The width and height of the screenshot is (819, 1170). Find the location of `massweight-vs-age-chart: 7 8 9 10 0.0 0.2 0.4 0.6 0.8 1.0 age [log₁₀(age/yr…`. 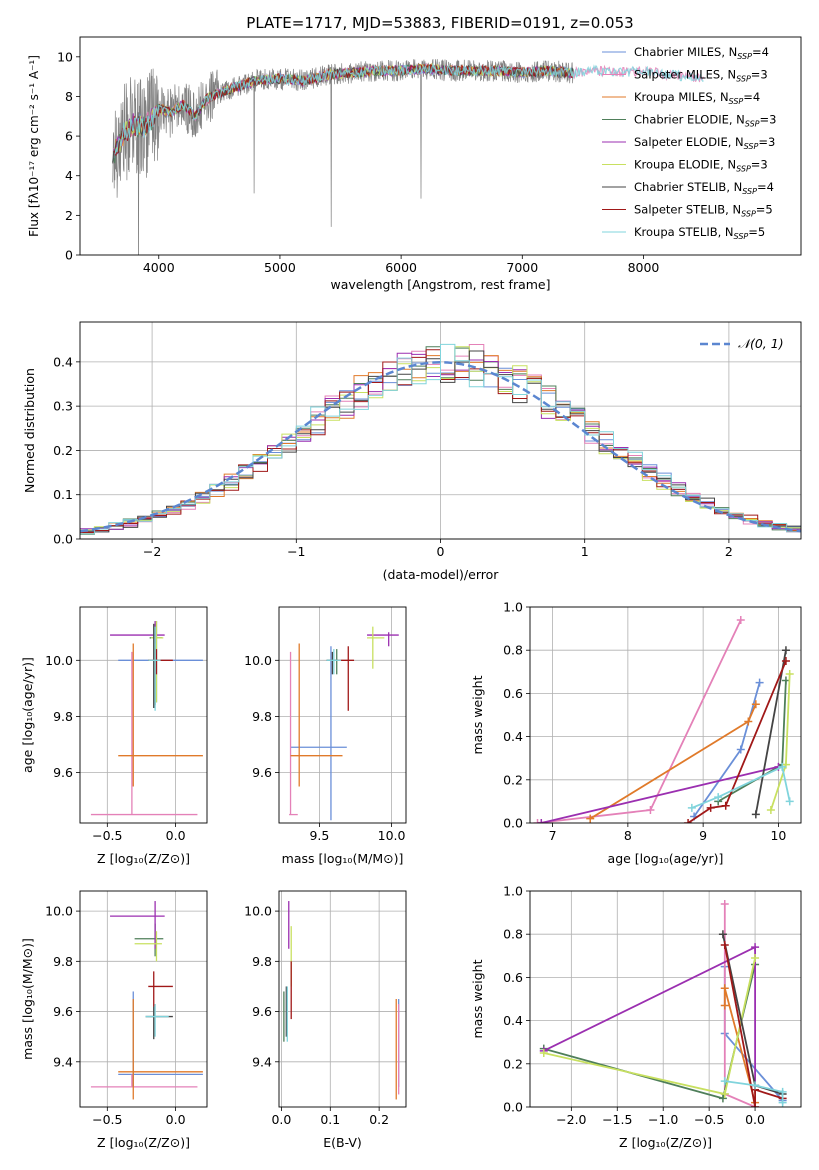

massweight-vs-age-chart: 7 8 9 10 0.0 0.2 0.4 0.6 0.8 1.0 age [log₁₀(age/yr… is located at coordinates (636, 733).